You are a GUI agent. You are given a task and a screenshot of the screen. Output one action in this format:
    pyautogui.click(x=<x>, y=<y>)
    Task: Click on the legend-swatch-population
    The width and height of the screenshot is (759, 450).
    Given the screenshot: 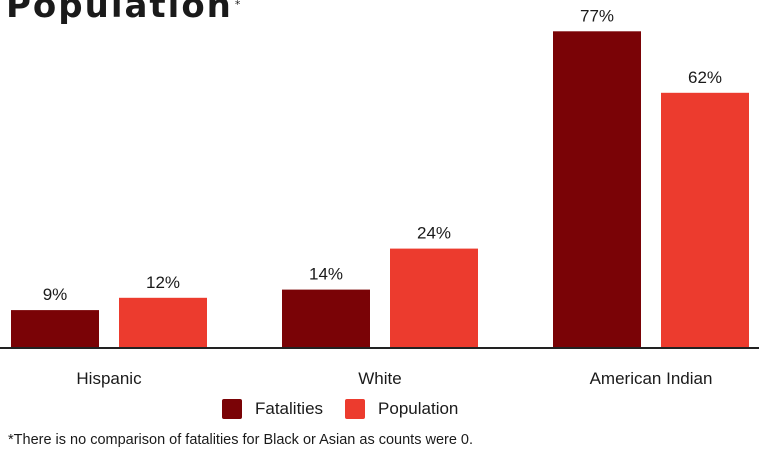 What is the action you would take?
    pyautogui.click(x=355, y=409)
    